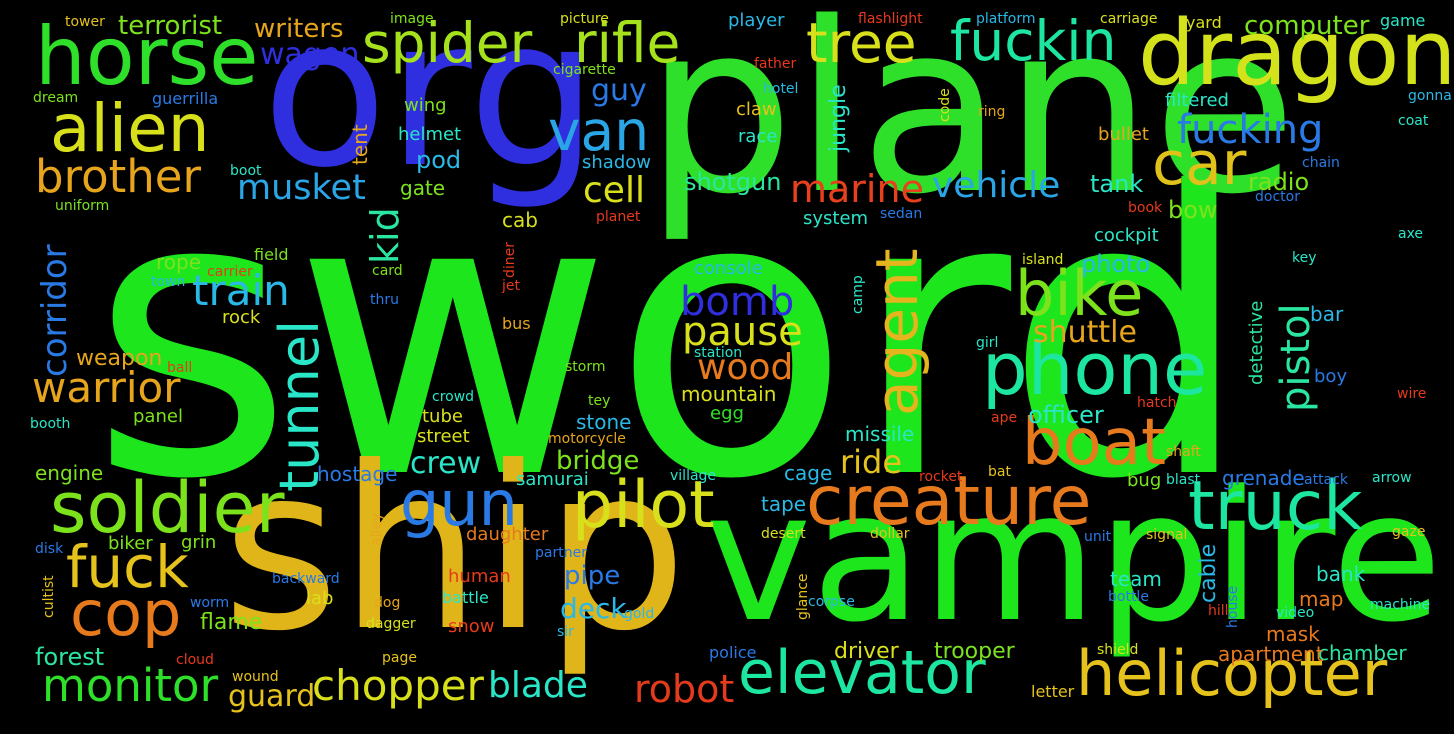  Describe the element at coordinates (1116, 264) in the screenshot. I see `word: photo` at that location.